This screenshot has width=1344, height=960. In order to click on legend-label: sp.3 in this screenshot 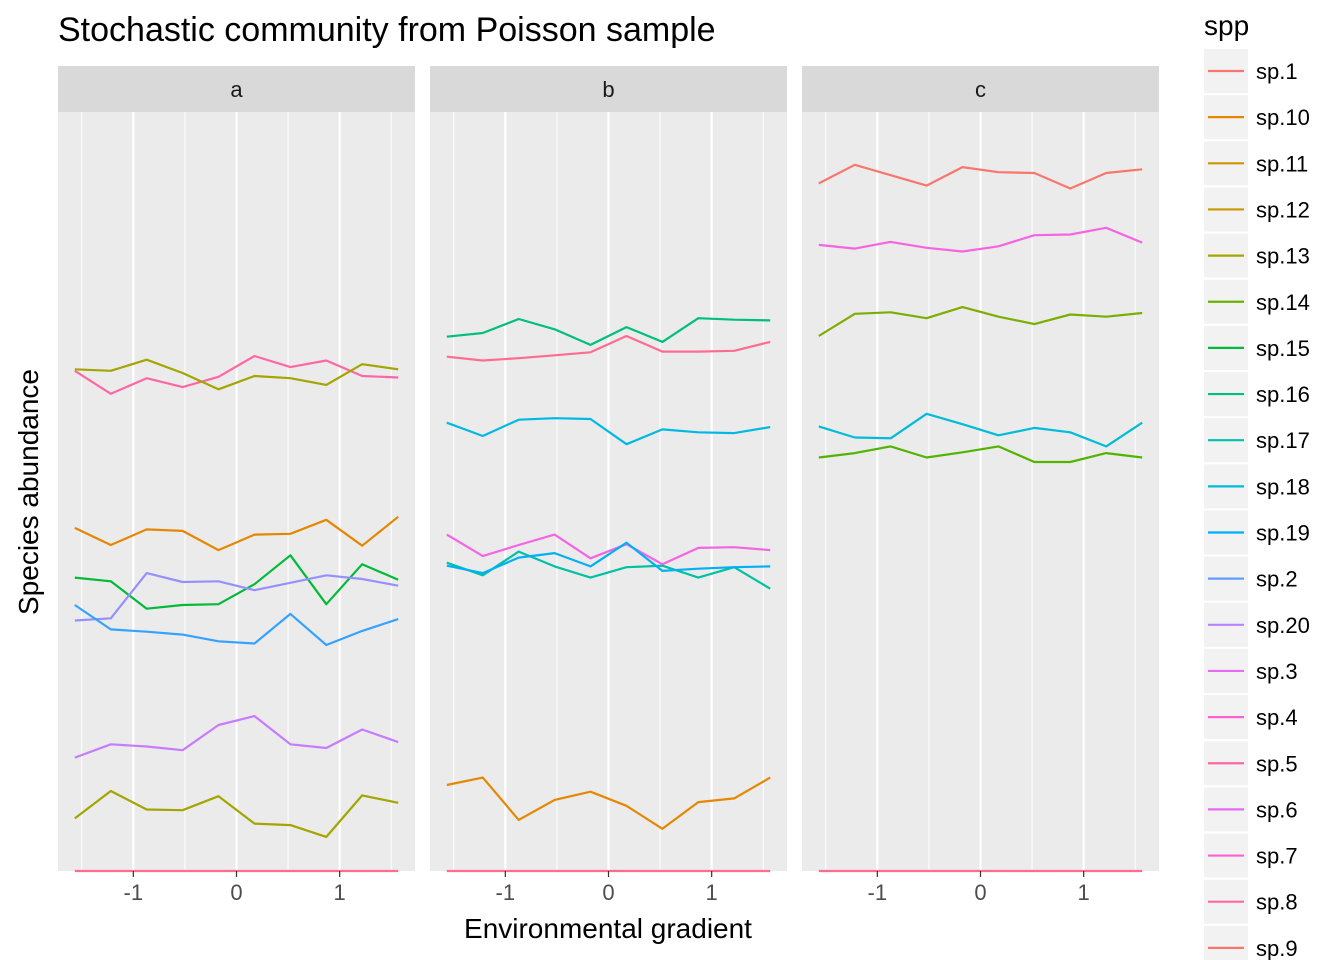, I will do `click(1277, 671)`.